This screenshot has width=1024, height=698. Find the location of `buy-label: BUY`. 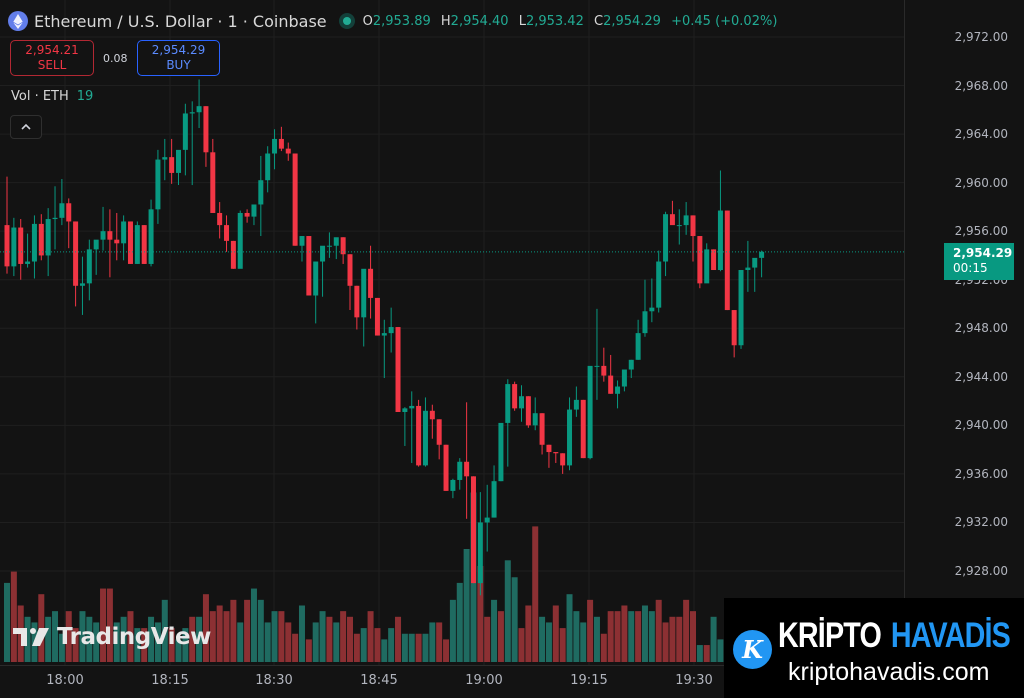

buy-label: BUY is located at coordinates (178, 65).